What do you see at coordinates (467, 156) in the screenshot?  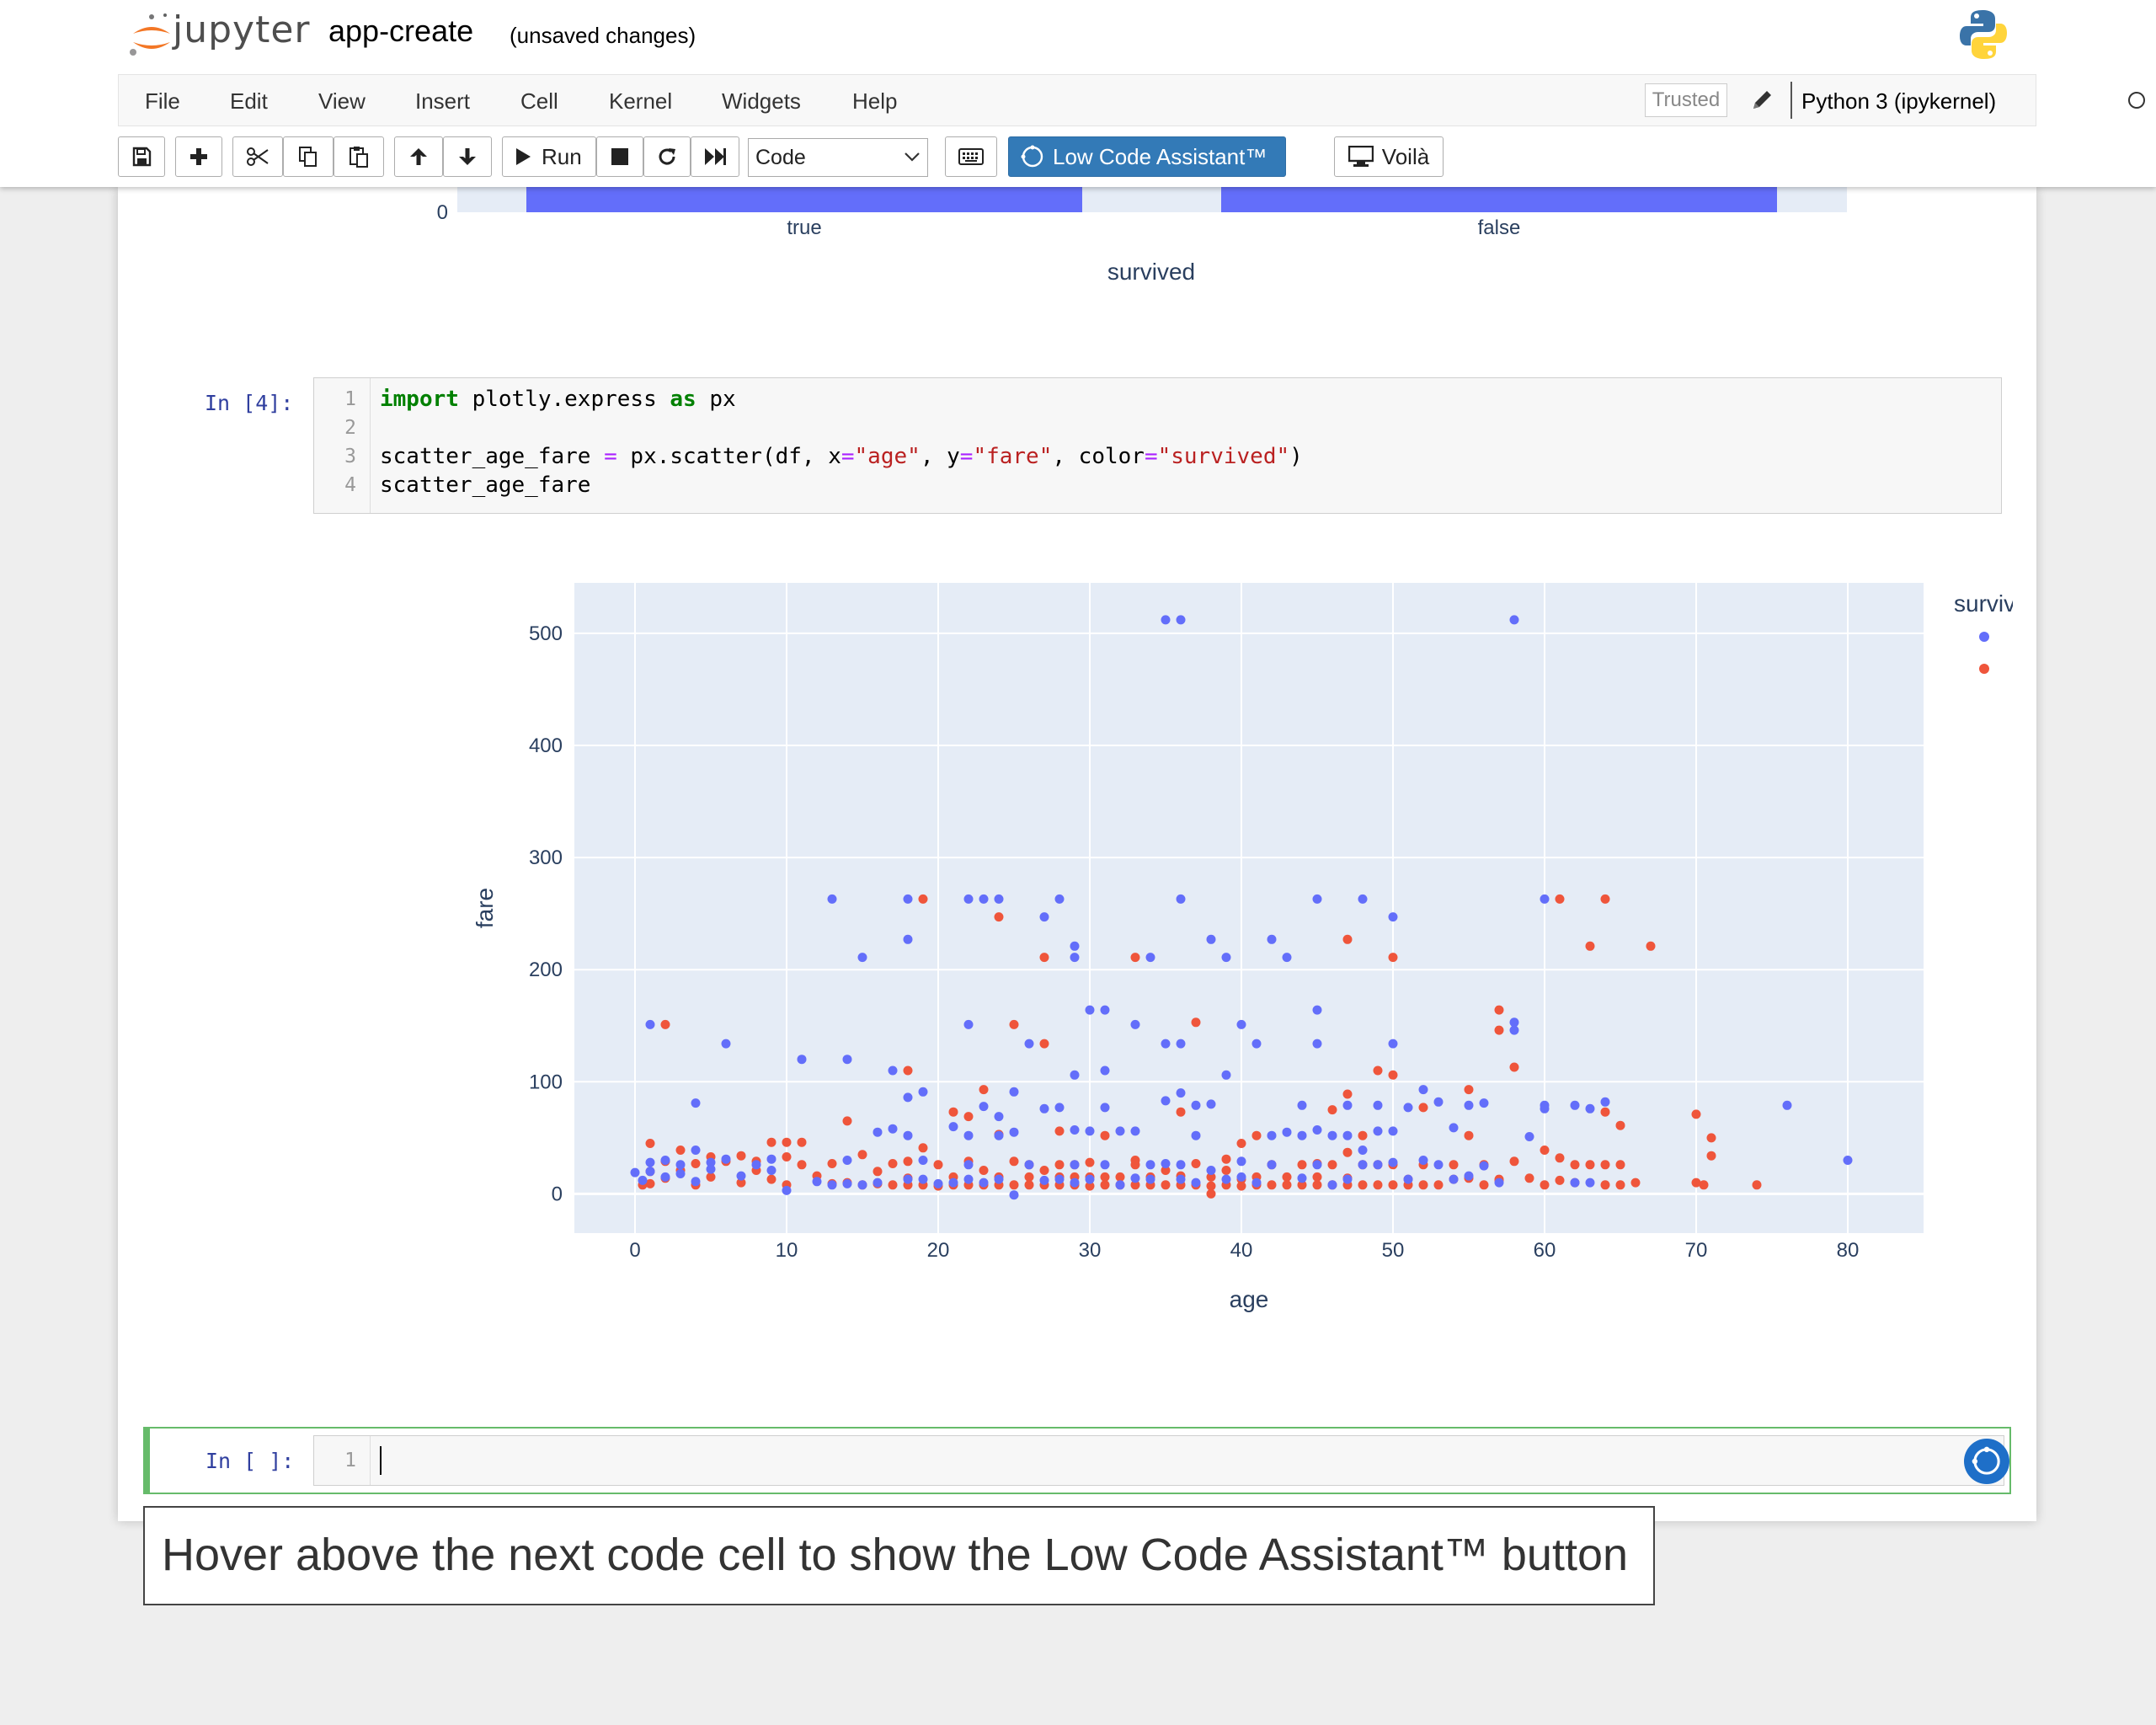 I see `move-down-button` at bounding box center [467, 156].